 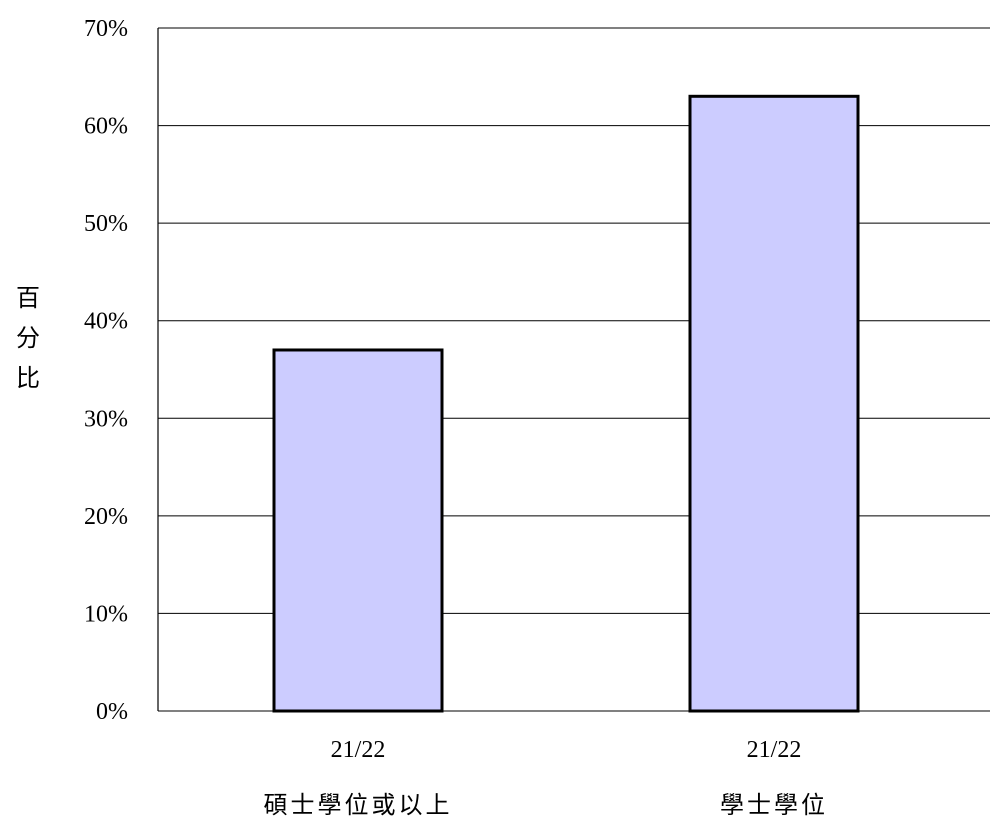 I want to click on x-axis-labels: 21/22 碩士學位或以上 21/22 學士學位, so click(x=546, y=778).